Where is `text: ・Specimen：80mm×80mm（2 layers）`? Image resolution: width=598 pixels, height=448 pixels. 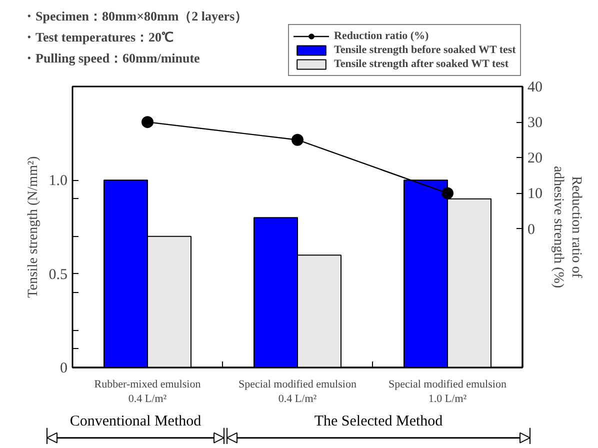
text: ・Specimen：80mm×80mm（2 layers） is located at coordinates (135, 16).